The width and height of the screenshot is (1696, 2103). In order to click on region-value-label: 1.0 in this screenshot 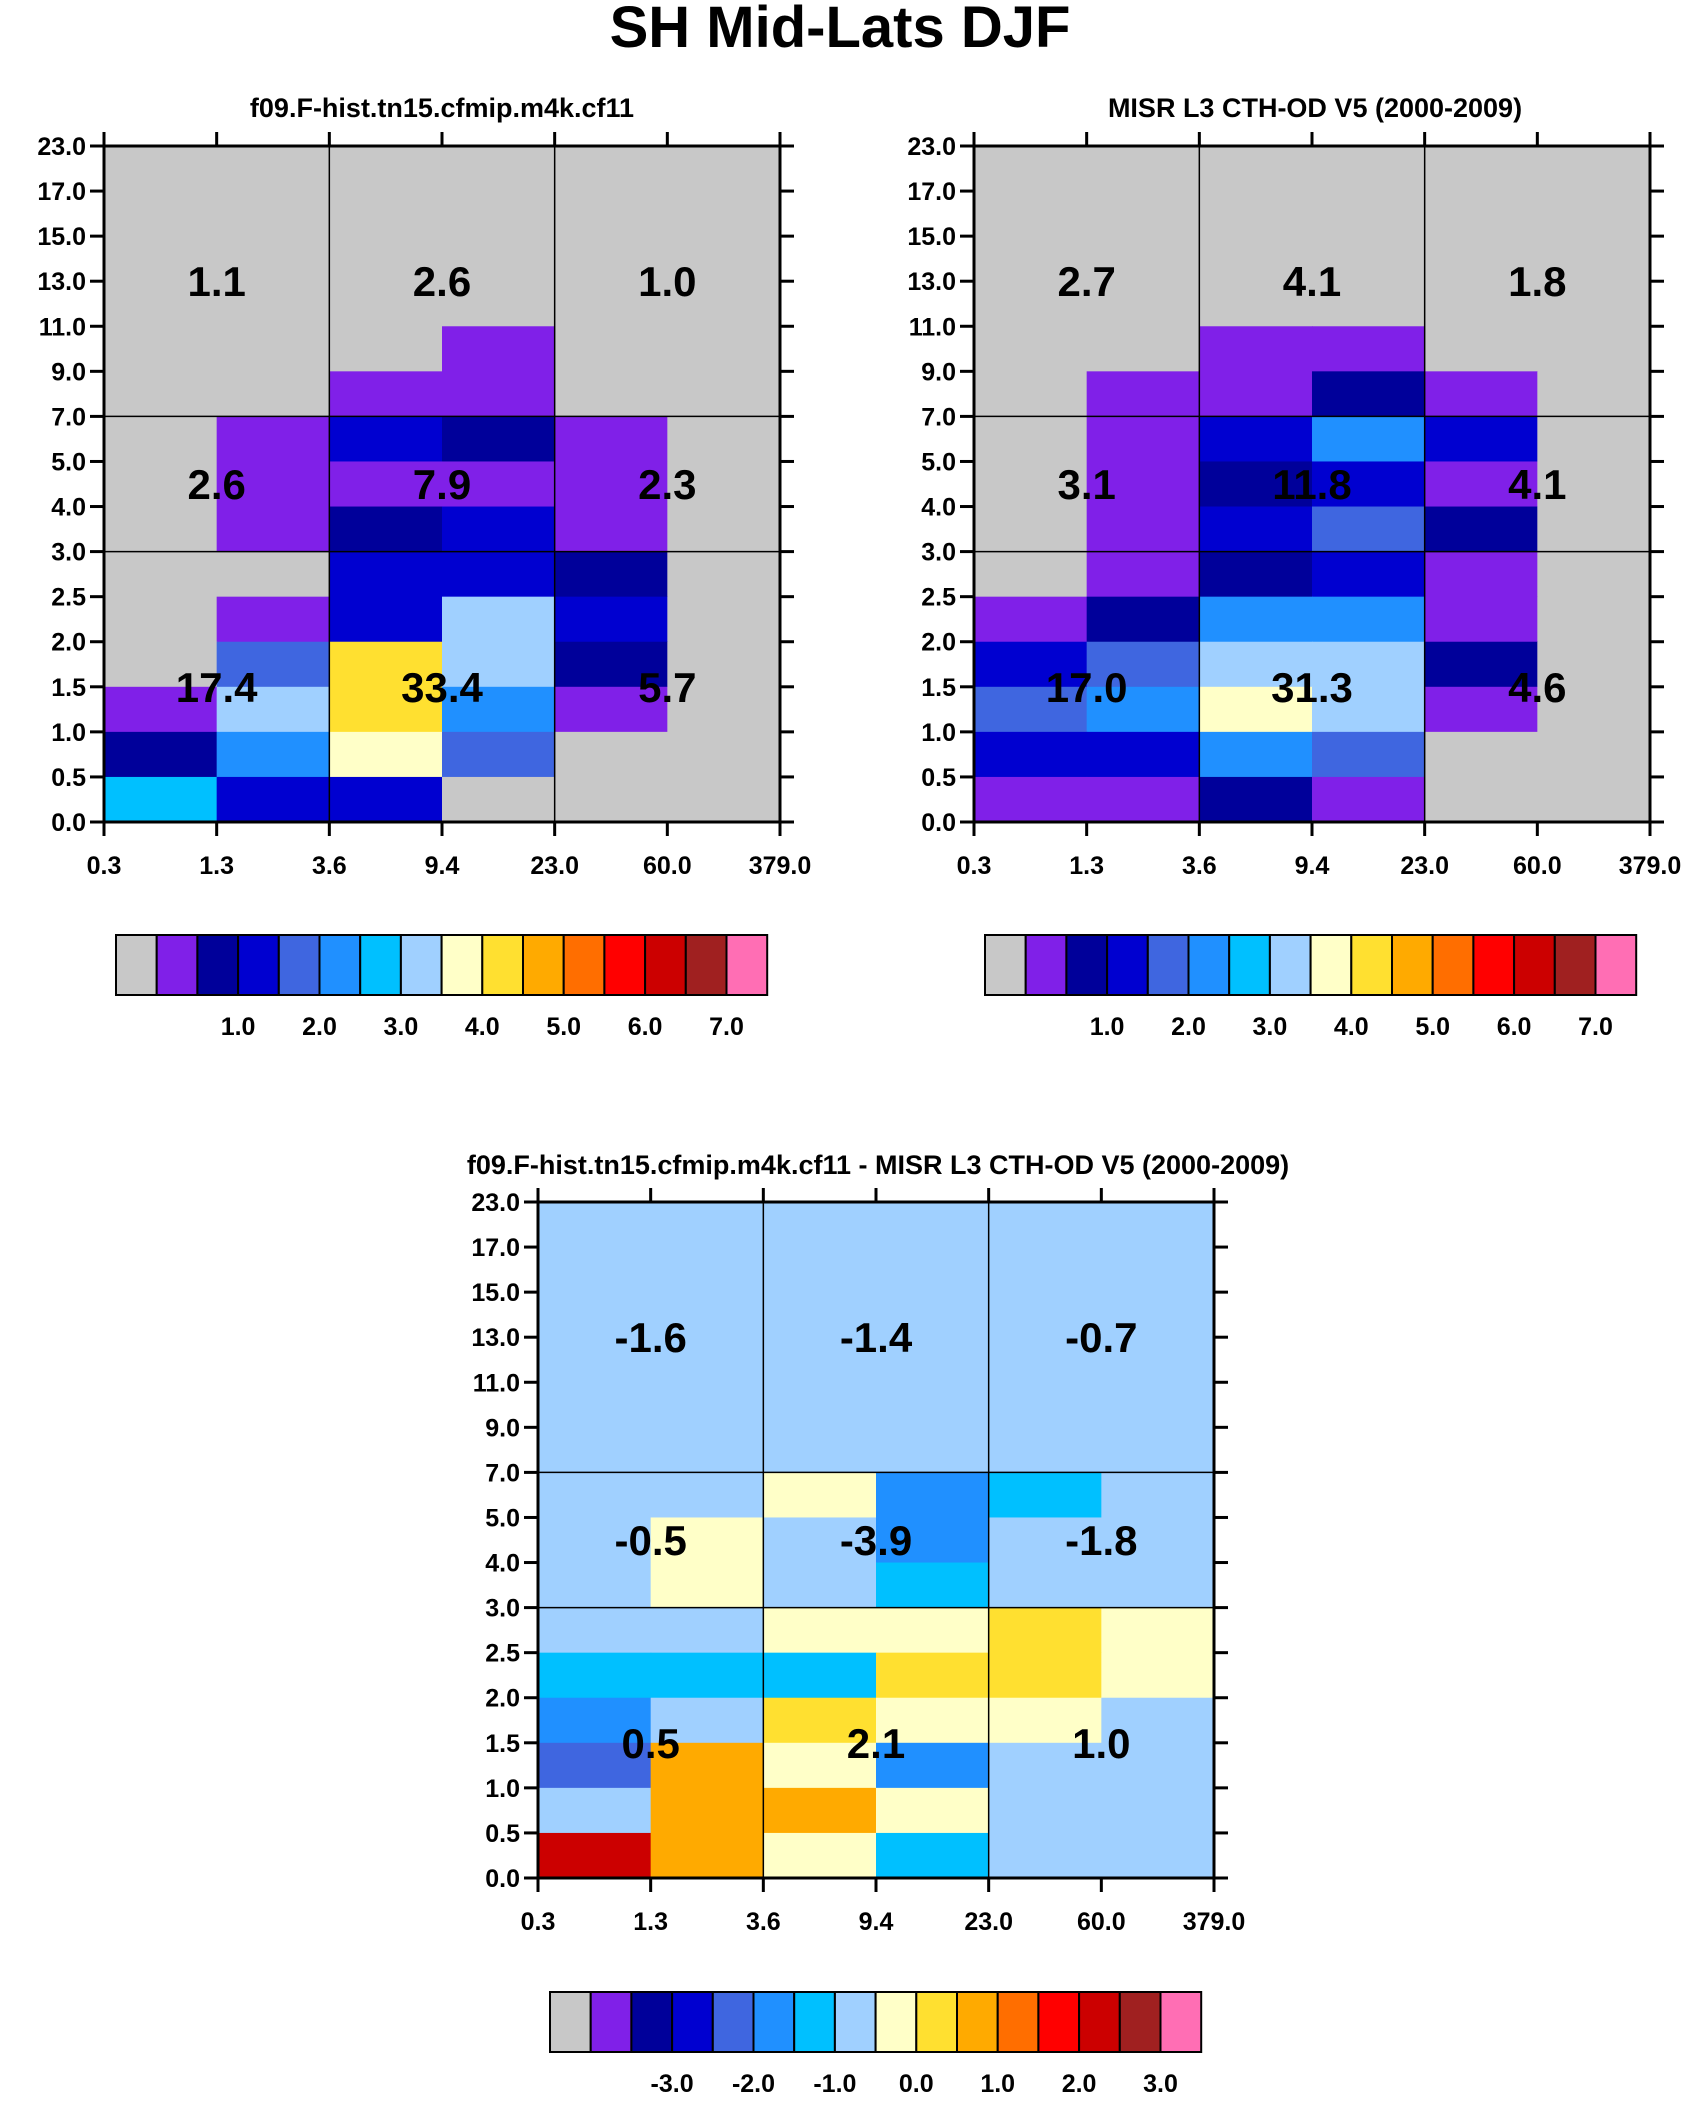, I will do `click(1101, 1743)`.